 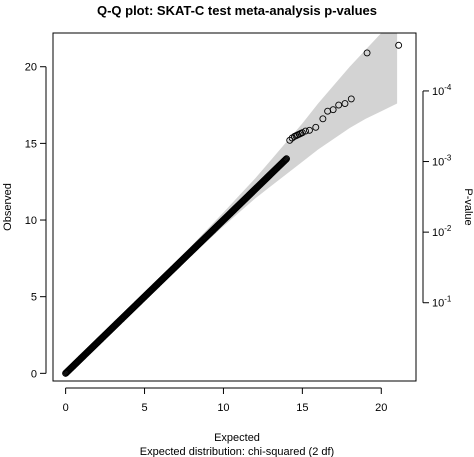 I want to click on x-tick-label: 10, so click(x=223, y=408).